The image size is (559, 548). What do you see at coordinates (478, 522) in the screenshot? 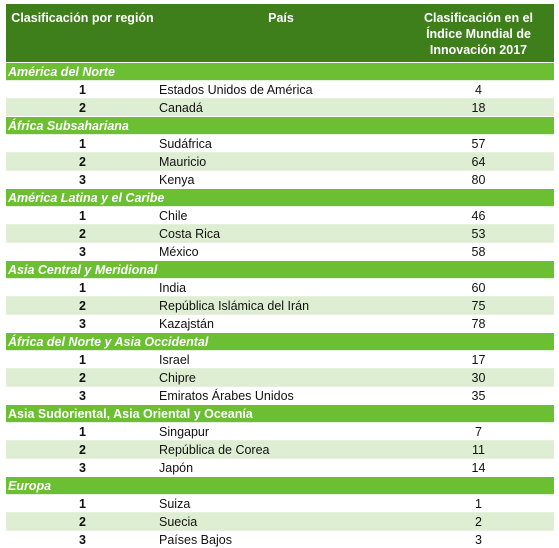
I see `gii-rank-cell: 2` at bounding box center [478, 522].